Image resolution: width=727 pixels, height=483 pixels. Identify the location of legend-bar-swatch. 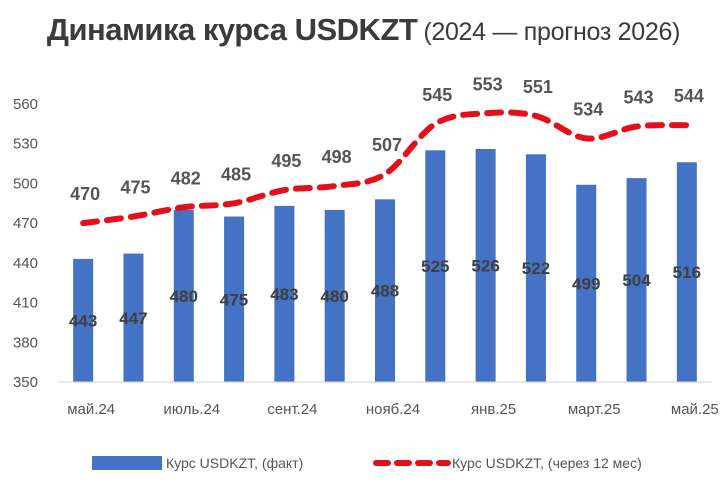
(127, 463).